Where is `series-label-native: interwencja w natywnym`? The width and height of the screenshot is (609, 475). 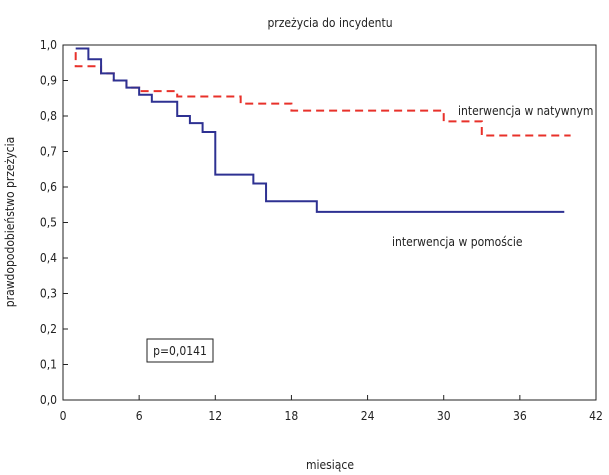
series-label-native: interwencja w natywnym is located at coordinates (525, 111).